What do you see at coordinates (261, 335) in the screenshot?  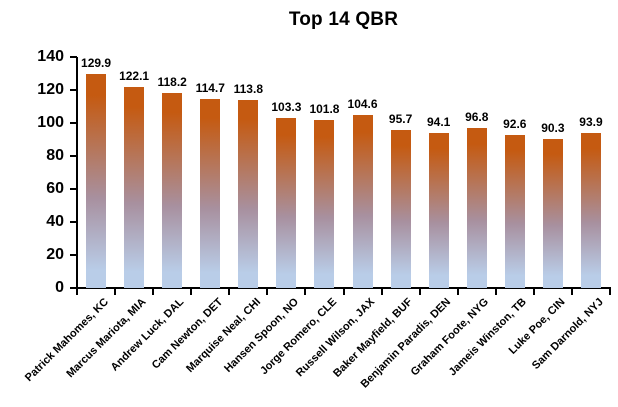 I see `x-category-label: Hansen Spoon, NO` at bounding box center [261, 335].